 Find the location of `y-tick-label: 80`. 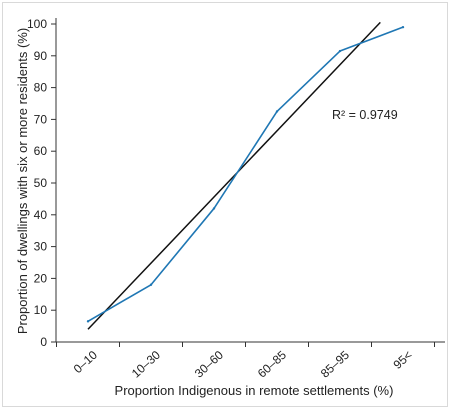

y-tick-label: 80 is located at coordinates (41, 88).